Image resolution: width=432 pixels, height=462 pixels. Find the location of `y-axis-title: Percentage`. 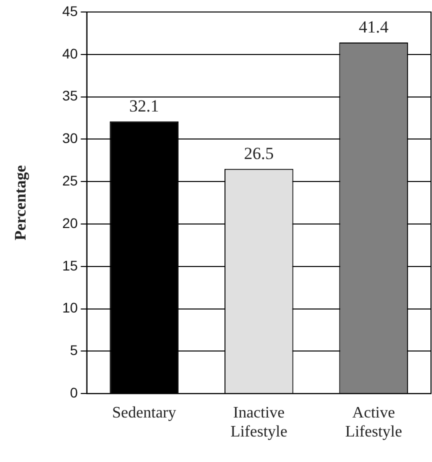

y-axis-title: Percentage is located at coordinates (21, 202).